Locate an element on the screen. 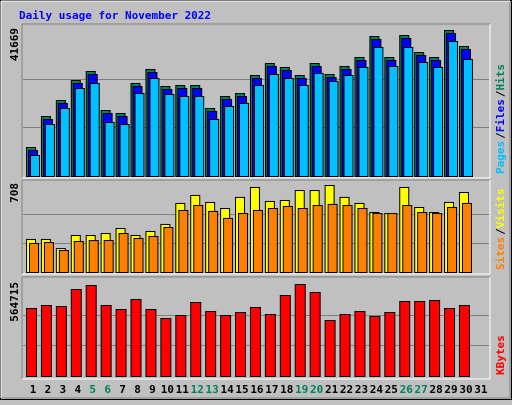 This screenshot has width=512, height=405. legend-label: KBytes is located at coordinates (500, 355).